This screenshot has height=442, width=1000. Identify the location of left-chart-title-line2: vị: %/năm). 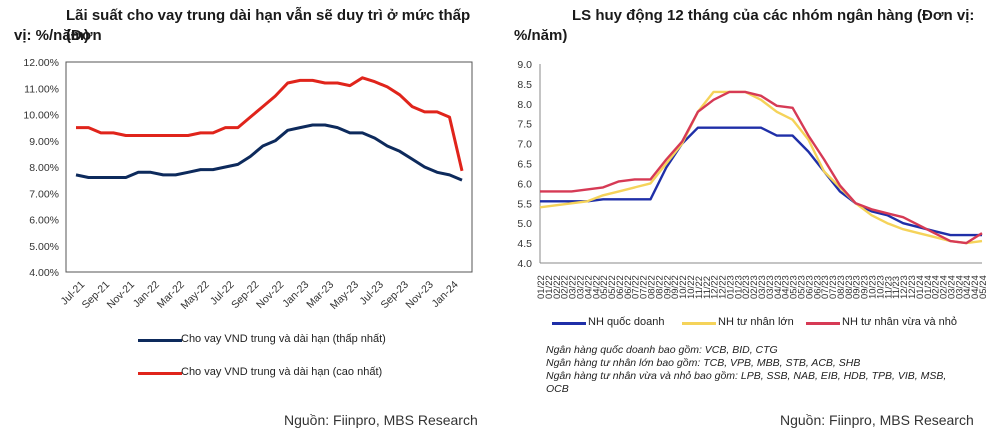
(52, 35).